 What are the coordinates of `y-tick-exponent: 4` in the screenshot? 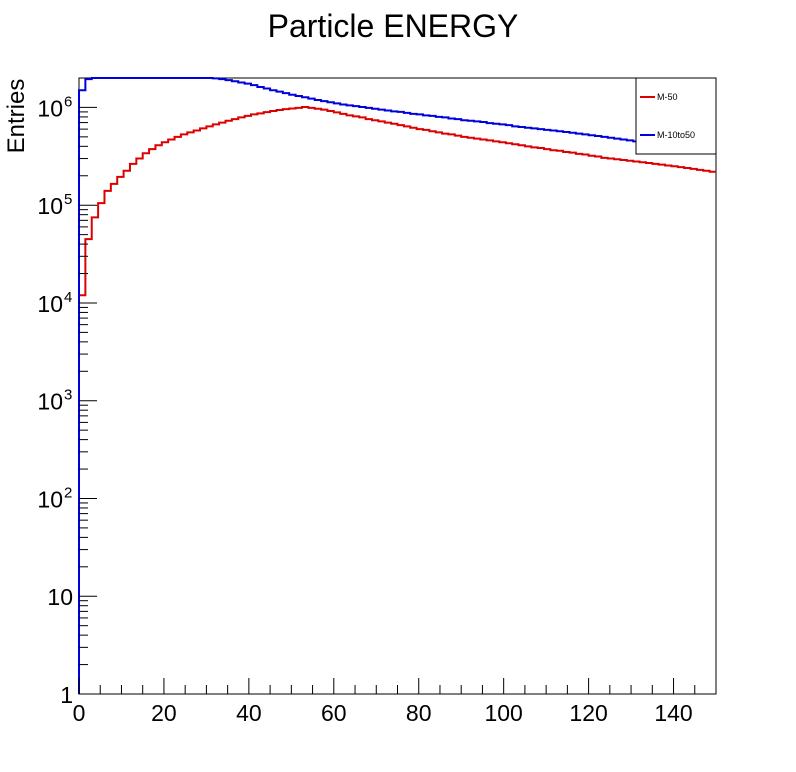 It's located at (68, 297).